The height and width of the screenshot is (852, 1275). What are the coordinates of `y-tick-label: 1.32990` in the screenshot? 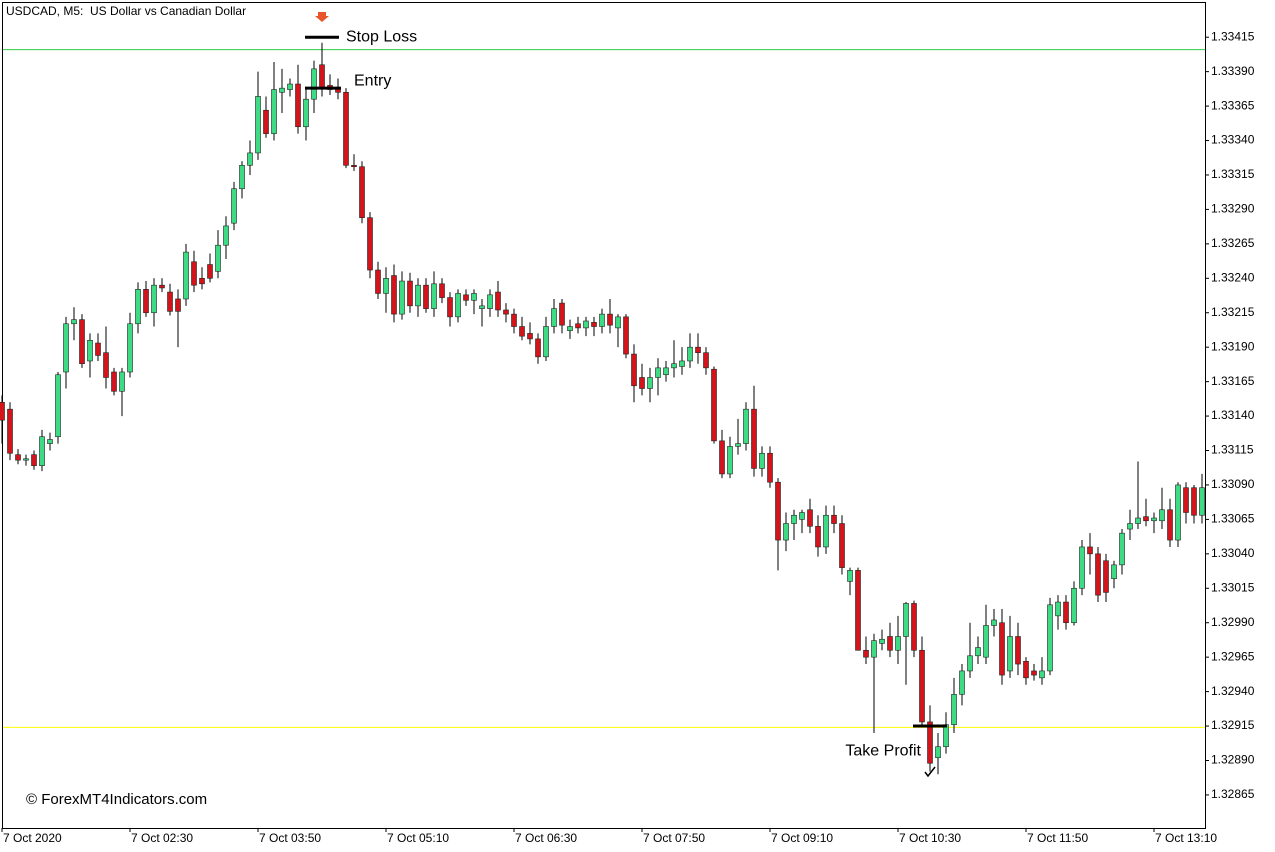 It's located at (1233, 622).